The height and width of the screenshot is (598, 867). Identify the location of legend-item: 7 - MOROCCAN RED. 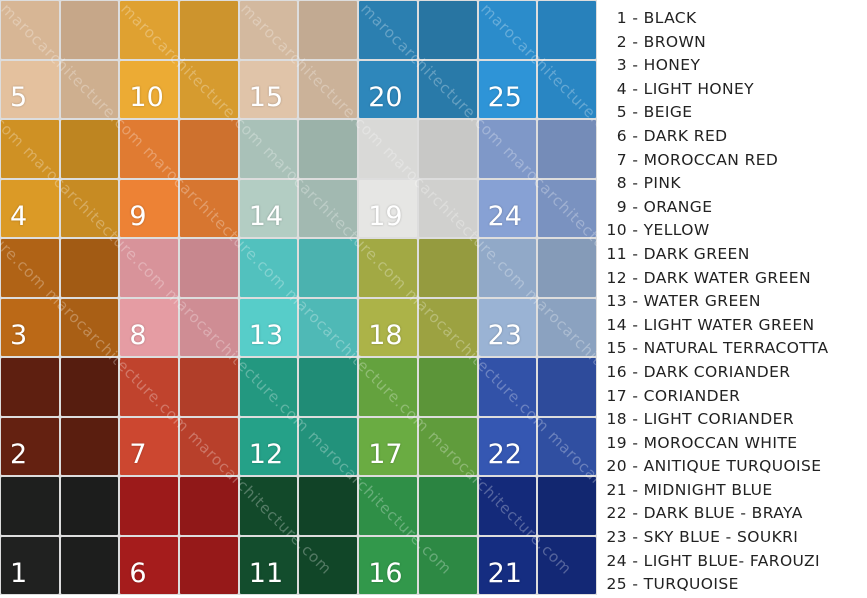
(735, 162).